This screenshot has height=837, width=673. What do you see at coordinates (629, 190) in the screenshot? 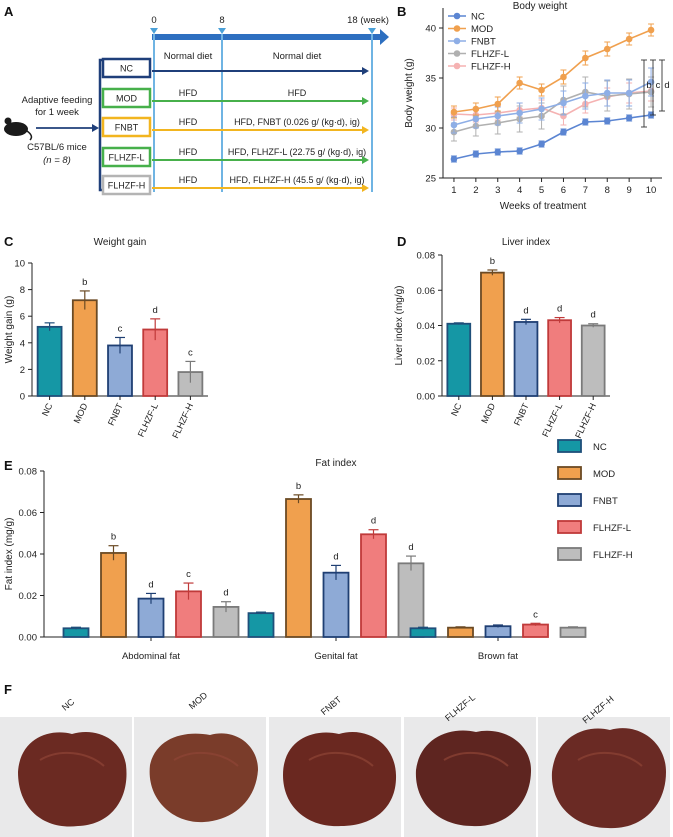
I see `x-tick-label: 9` at bounding box center [629, 190].